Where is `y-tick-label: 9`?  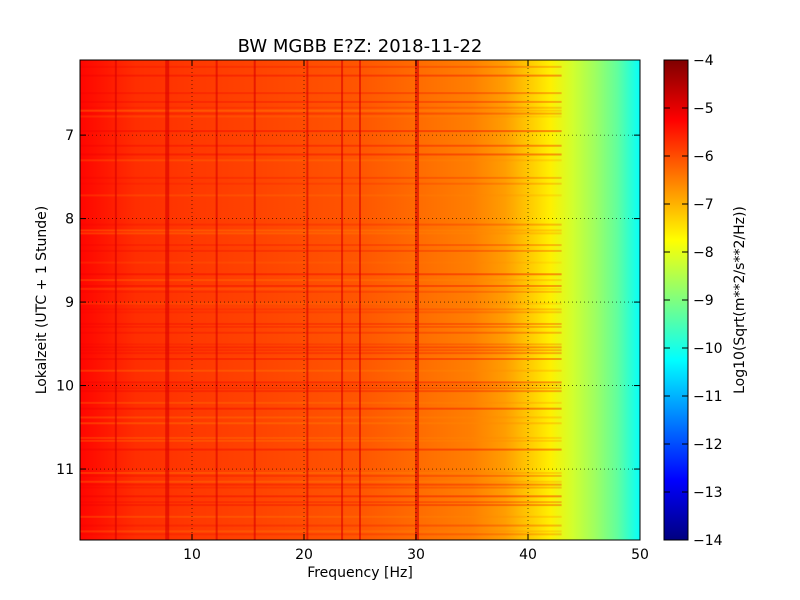
y-tick-label: 9 is located at coordinates (69, 303).